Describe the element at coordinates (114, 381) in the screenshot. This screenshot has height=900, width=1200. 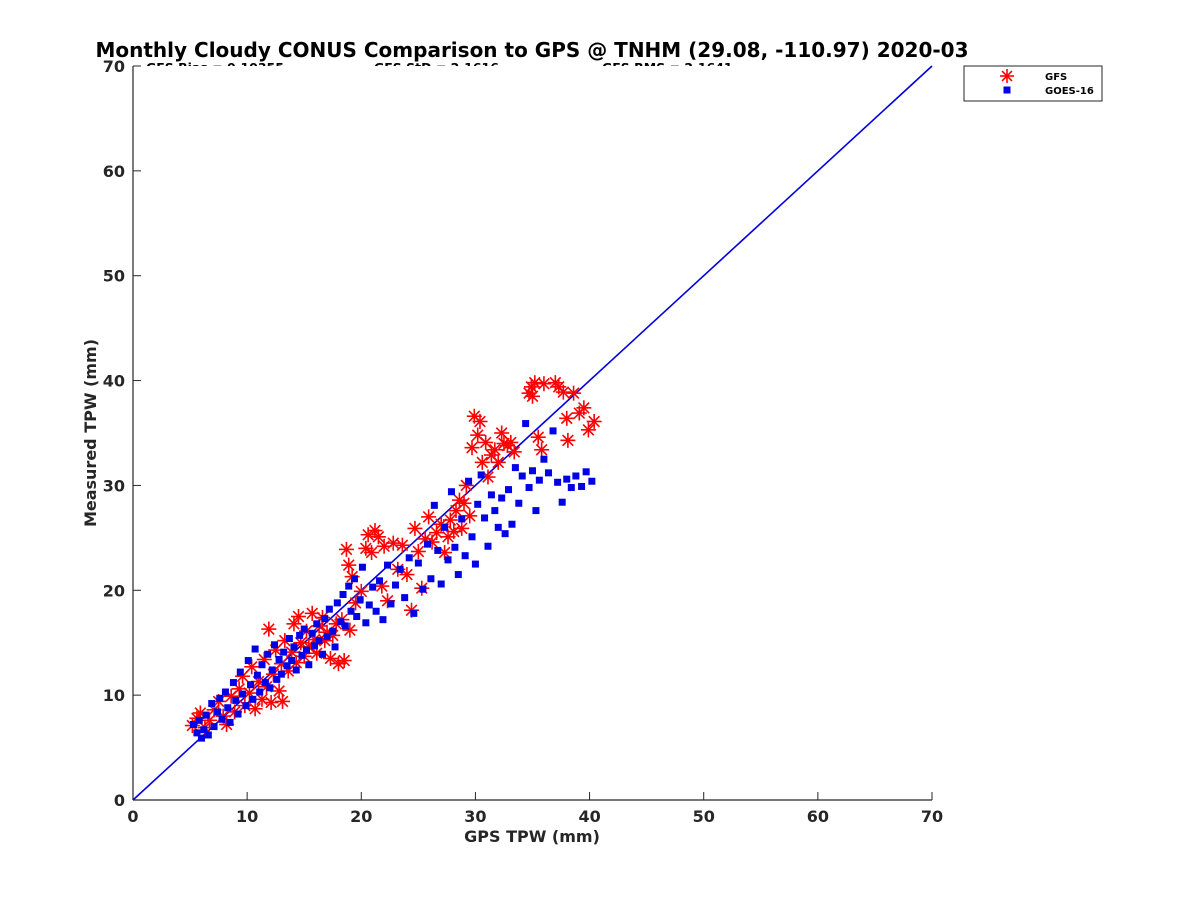
I see `y-tick-label: 40` at that location.